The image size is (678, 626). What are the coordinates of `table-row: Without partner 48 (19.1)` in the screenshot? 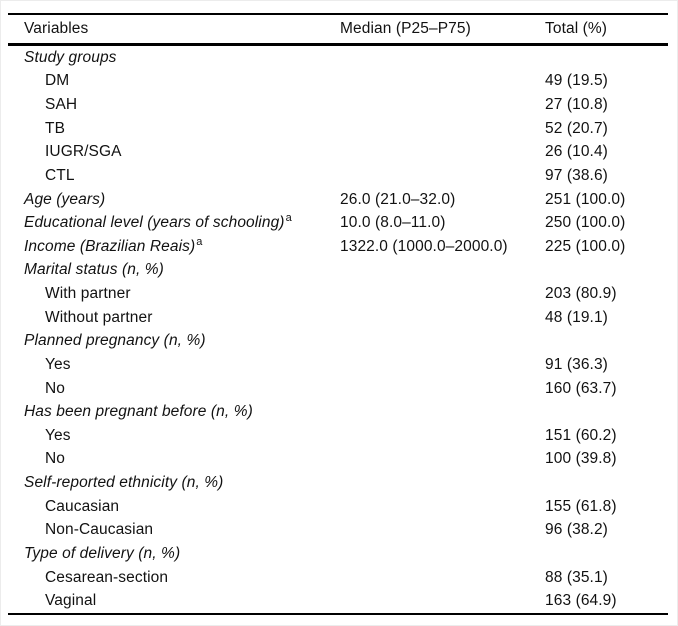 It's located at (338, 318).